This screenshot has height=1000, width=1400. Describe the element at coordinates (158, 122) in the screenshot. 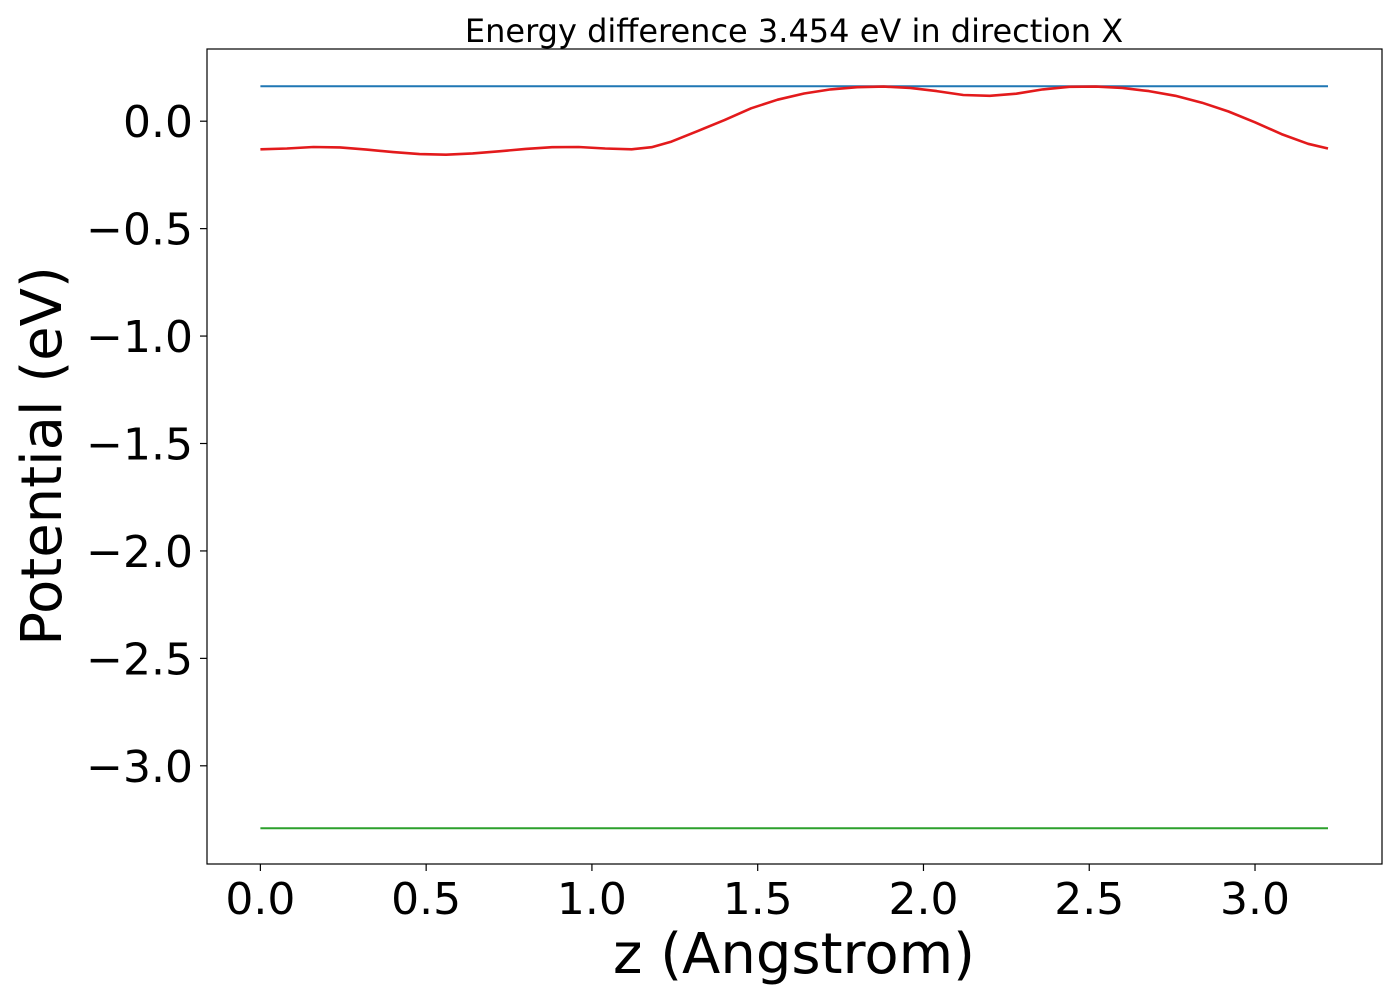

I see `y-tick-label: 0.0` at that location.